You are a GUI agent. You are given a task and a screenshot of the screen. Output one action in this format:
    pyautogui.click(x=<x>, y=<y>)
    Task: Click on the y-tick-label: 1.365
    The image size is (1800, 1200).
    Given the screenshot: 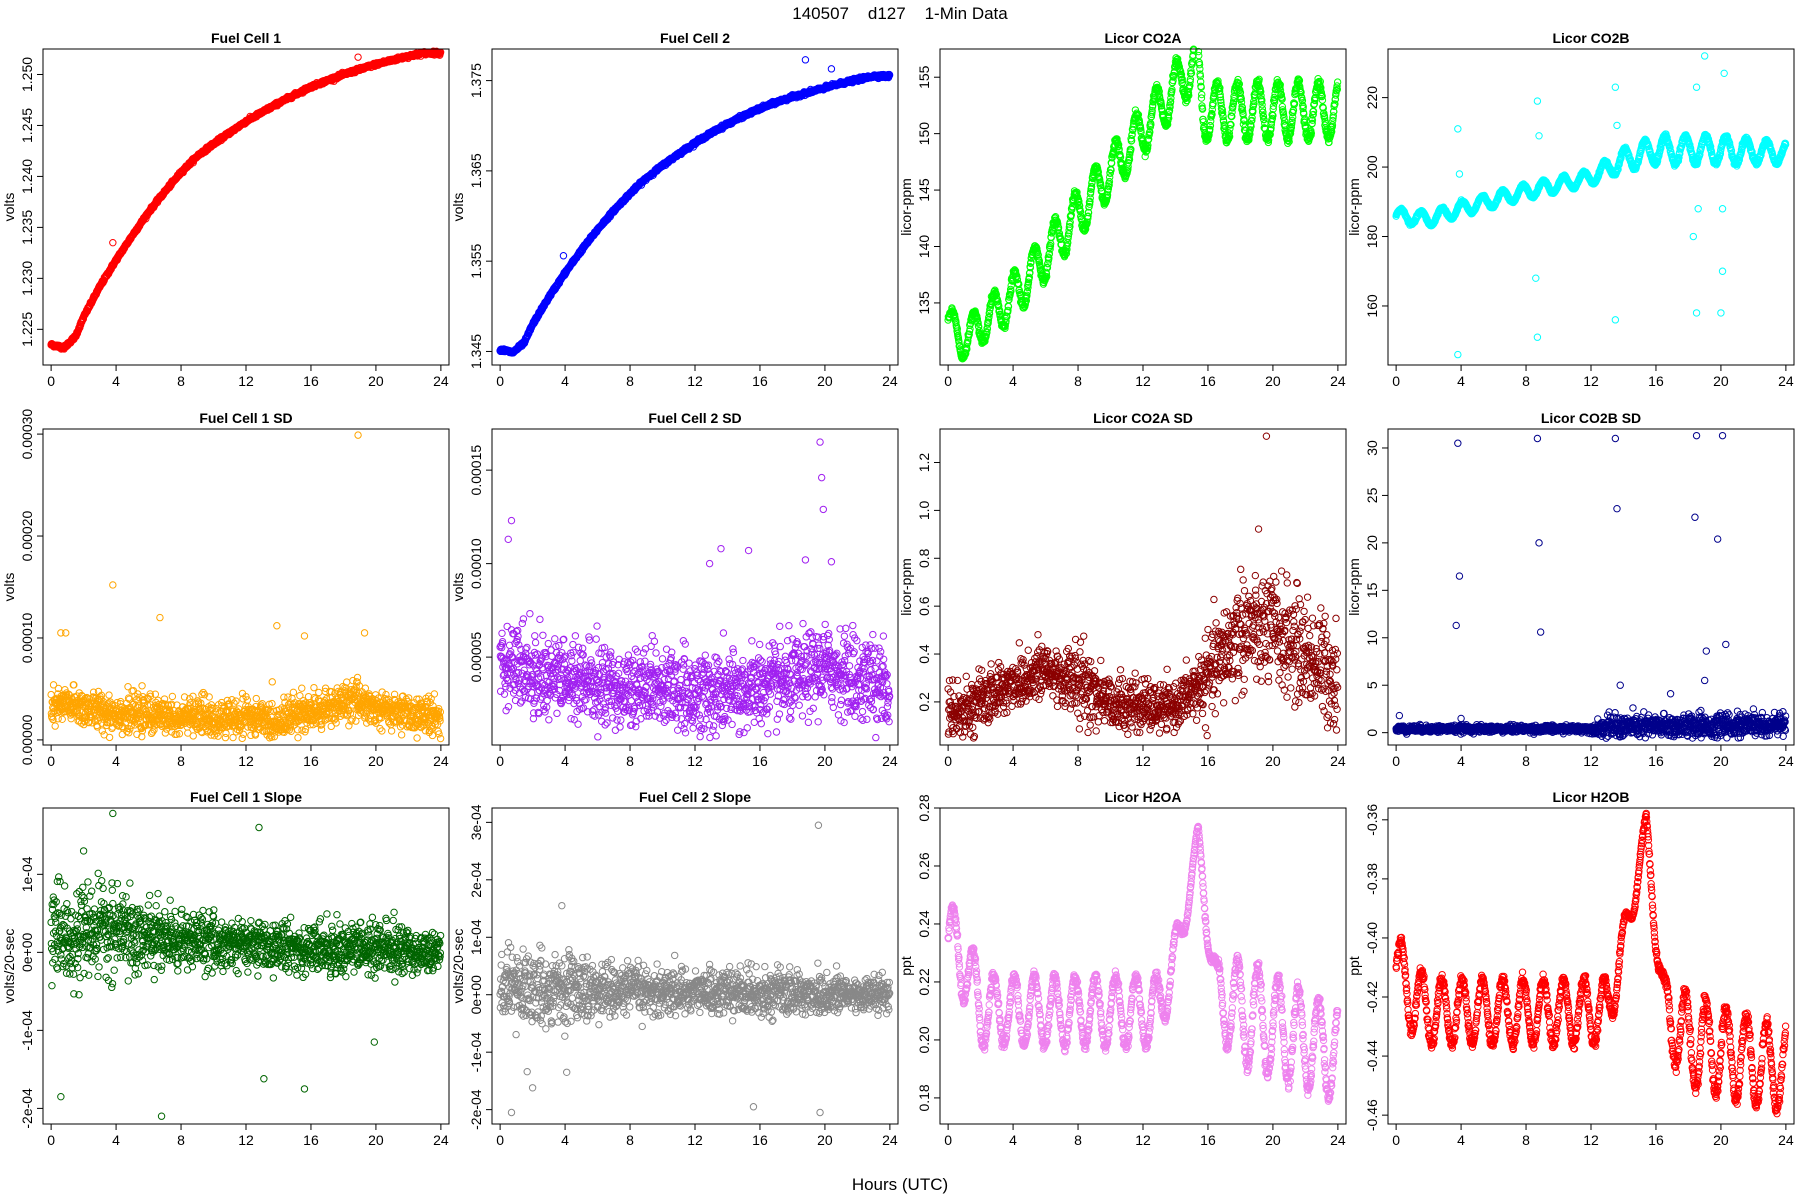 What is the action you would take?
    pyautogui.click(x=476, y=170)
    